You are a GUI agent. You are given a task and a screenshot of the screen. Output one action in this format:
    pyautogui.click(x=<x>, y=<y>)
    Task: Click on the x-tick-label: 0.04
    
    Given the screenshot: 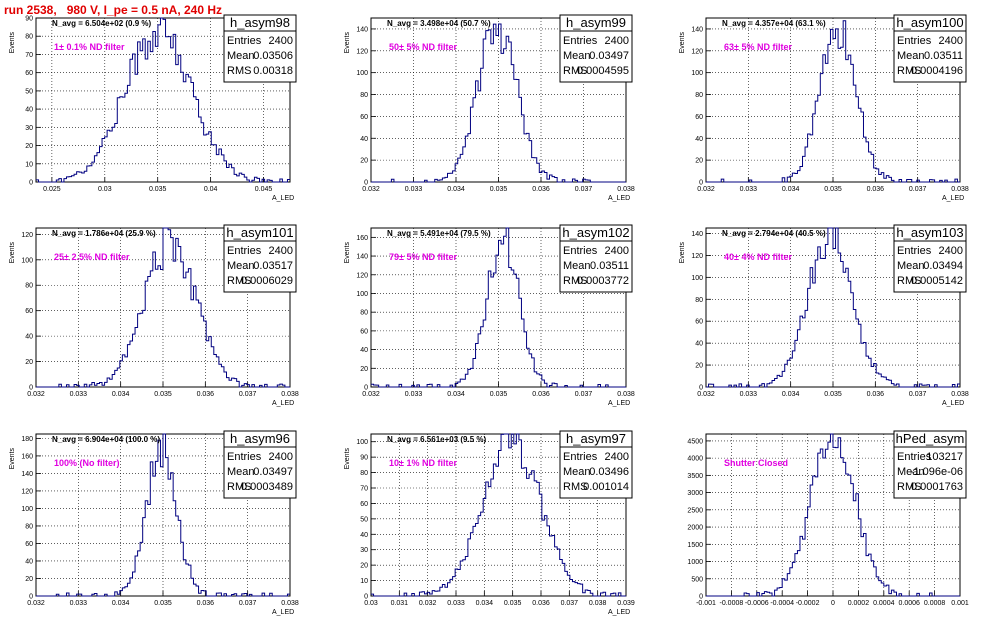 What is the action you would take?
    pyautogui.click(x=211, y=189)
    